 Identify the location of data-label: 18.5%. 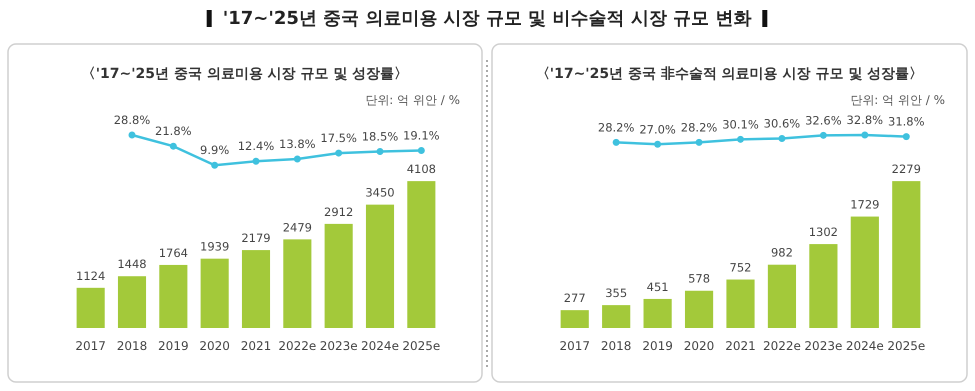
(380, 136).